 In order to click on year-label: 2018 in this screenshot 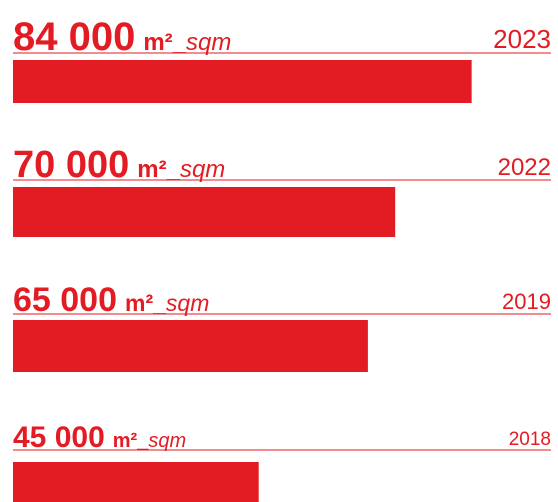, I will do `click(530, 439)`.